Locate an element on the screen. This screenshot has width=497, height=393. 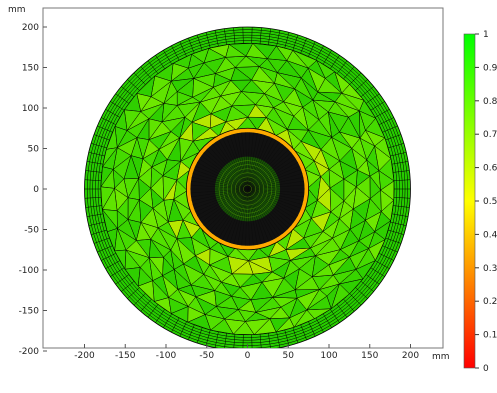
colorbar-tick-label: 0.8 is located at coordinates (490, 102).